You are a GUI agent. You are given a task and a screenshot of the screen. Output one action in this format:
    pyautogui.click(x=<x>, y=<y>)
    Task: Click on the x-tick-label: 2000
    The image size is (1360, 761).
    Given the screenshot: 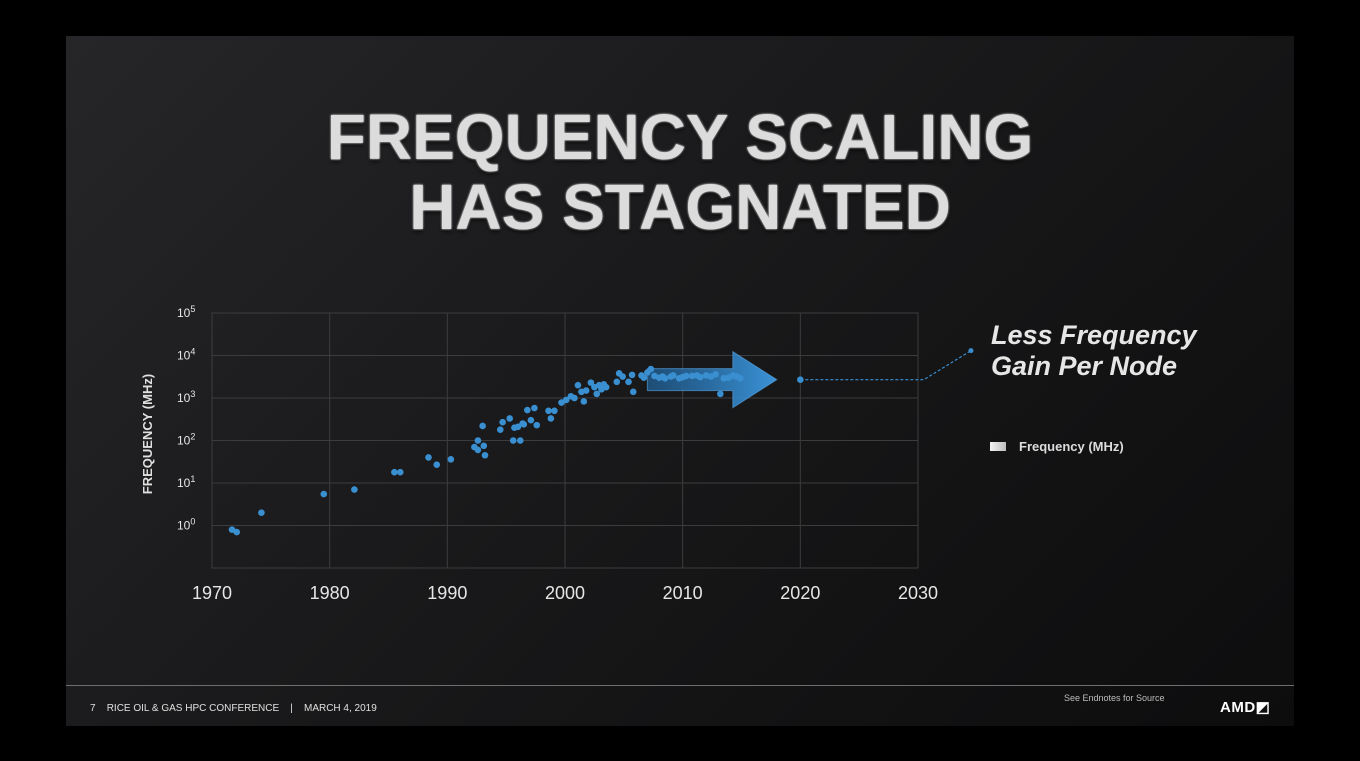 What is the action you would take?
    pyautogui.click(x=565, y=593)
    